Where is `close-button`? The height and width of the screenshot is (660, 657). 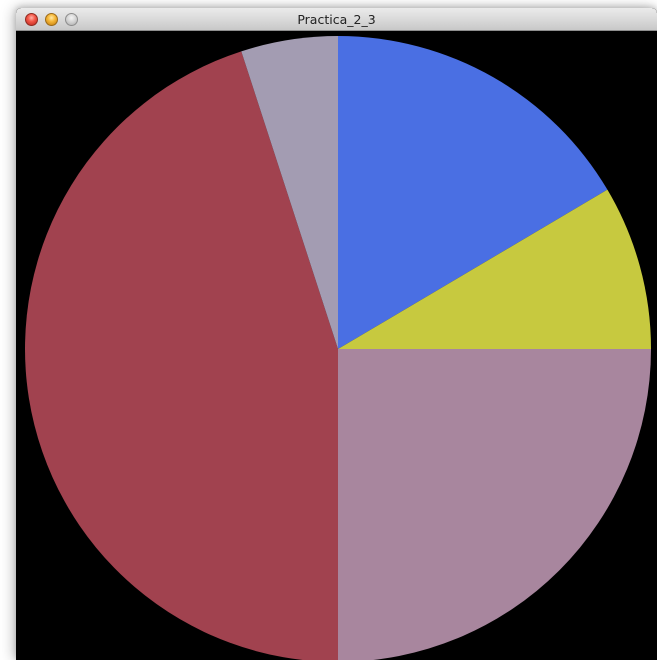 close-button is located at coordinates (31, 19).